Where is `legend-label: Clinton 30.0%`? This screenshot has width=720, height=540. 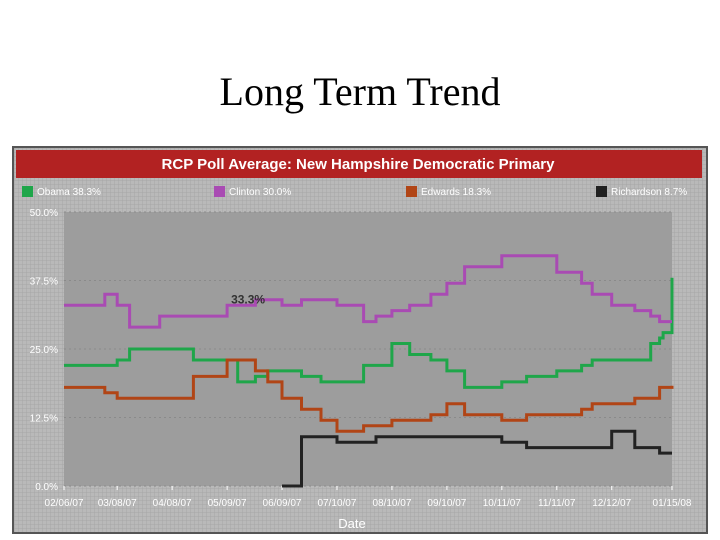
legend-label: Clinton 30.0% is located at coordinates (260, 192).